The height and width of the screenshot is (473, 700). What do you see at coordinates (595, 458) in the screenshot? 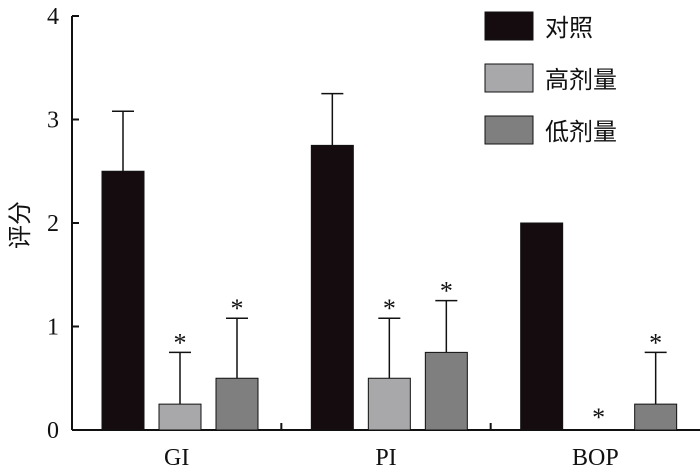
I see `x-category-label: BOP` at bounding box center [595, 458].